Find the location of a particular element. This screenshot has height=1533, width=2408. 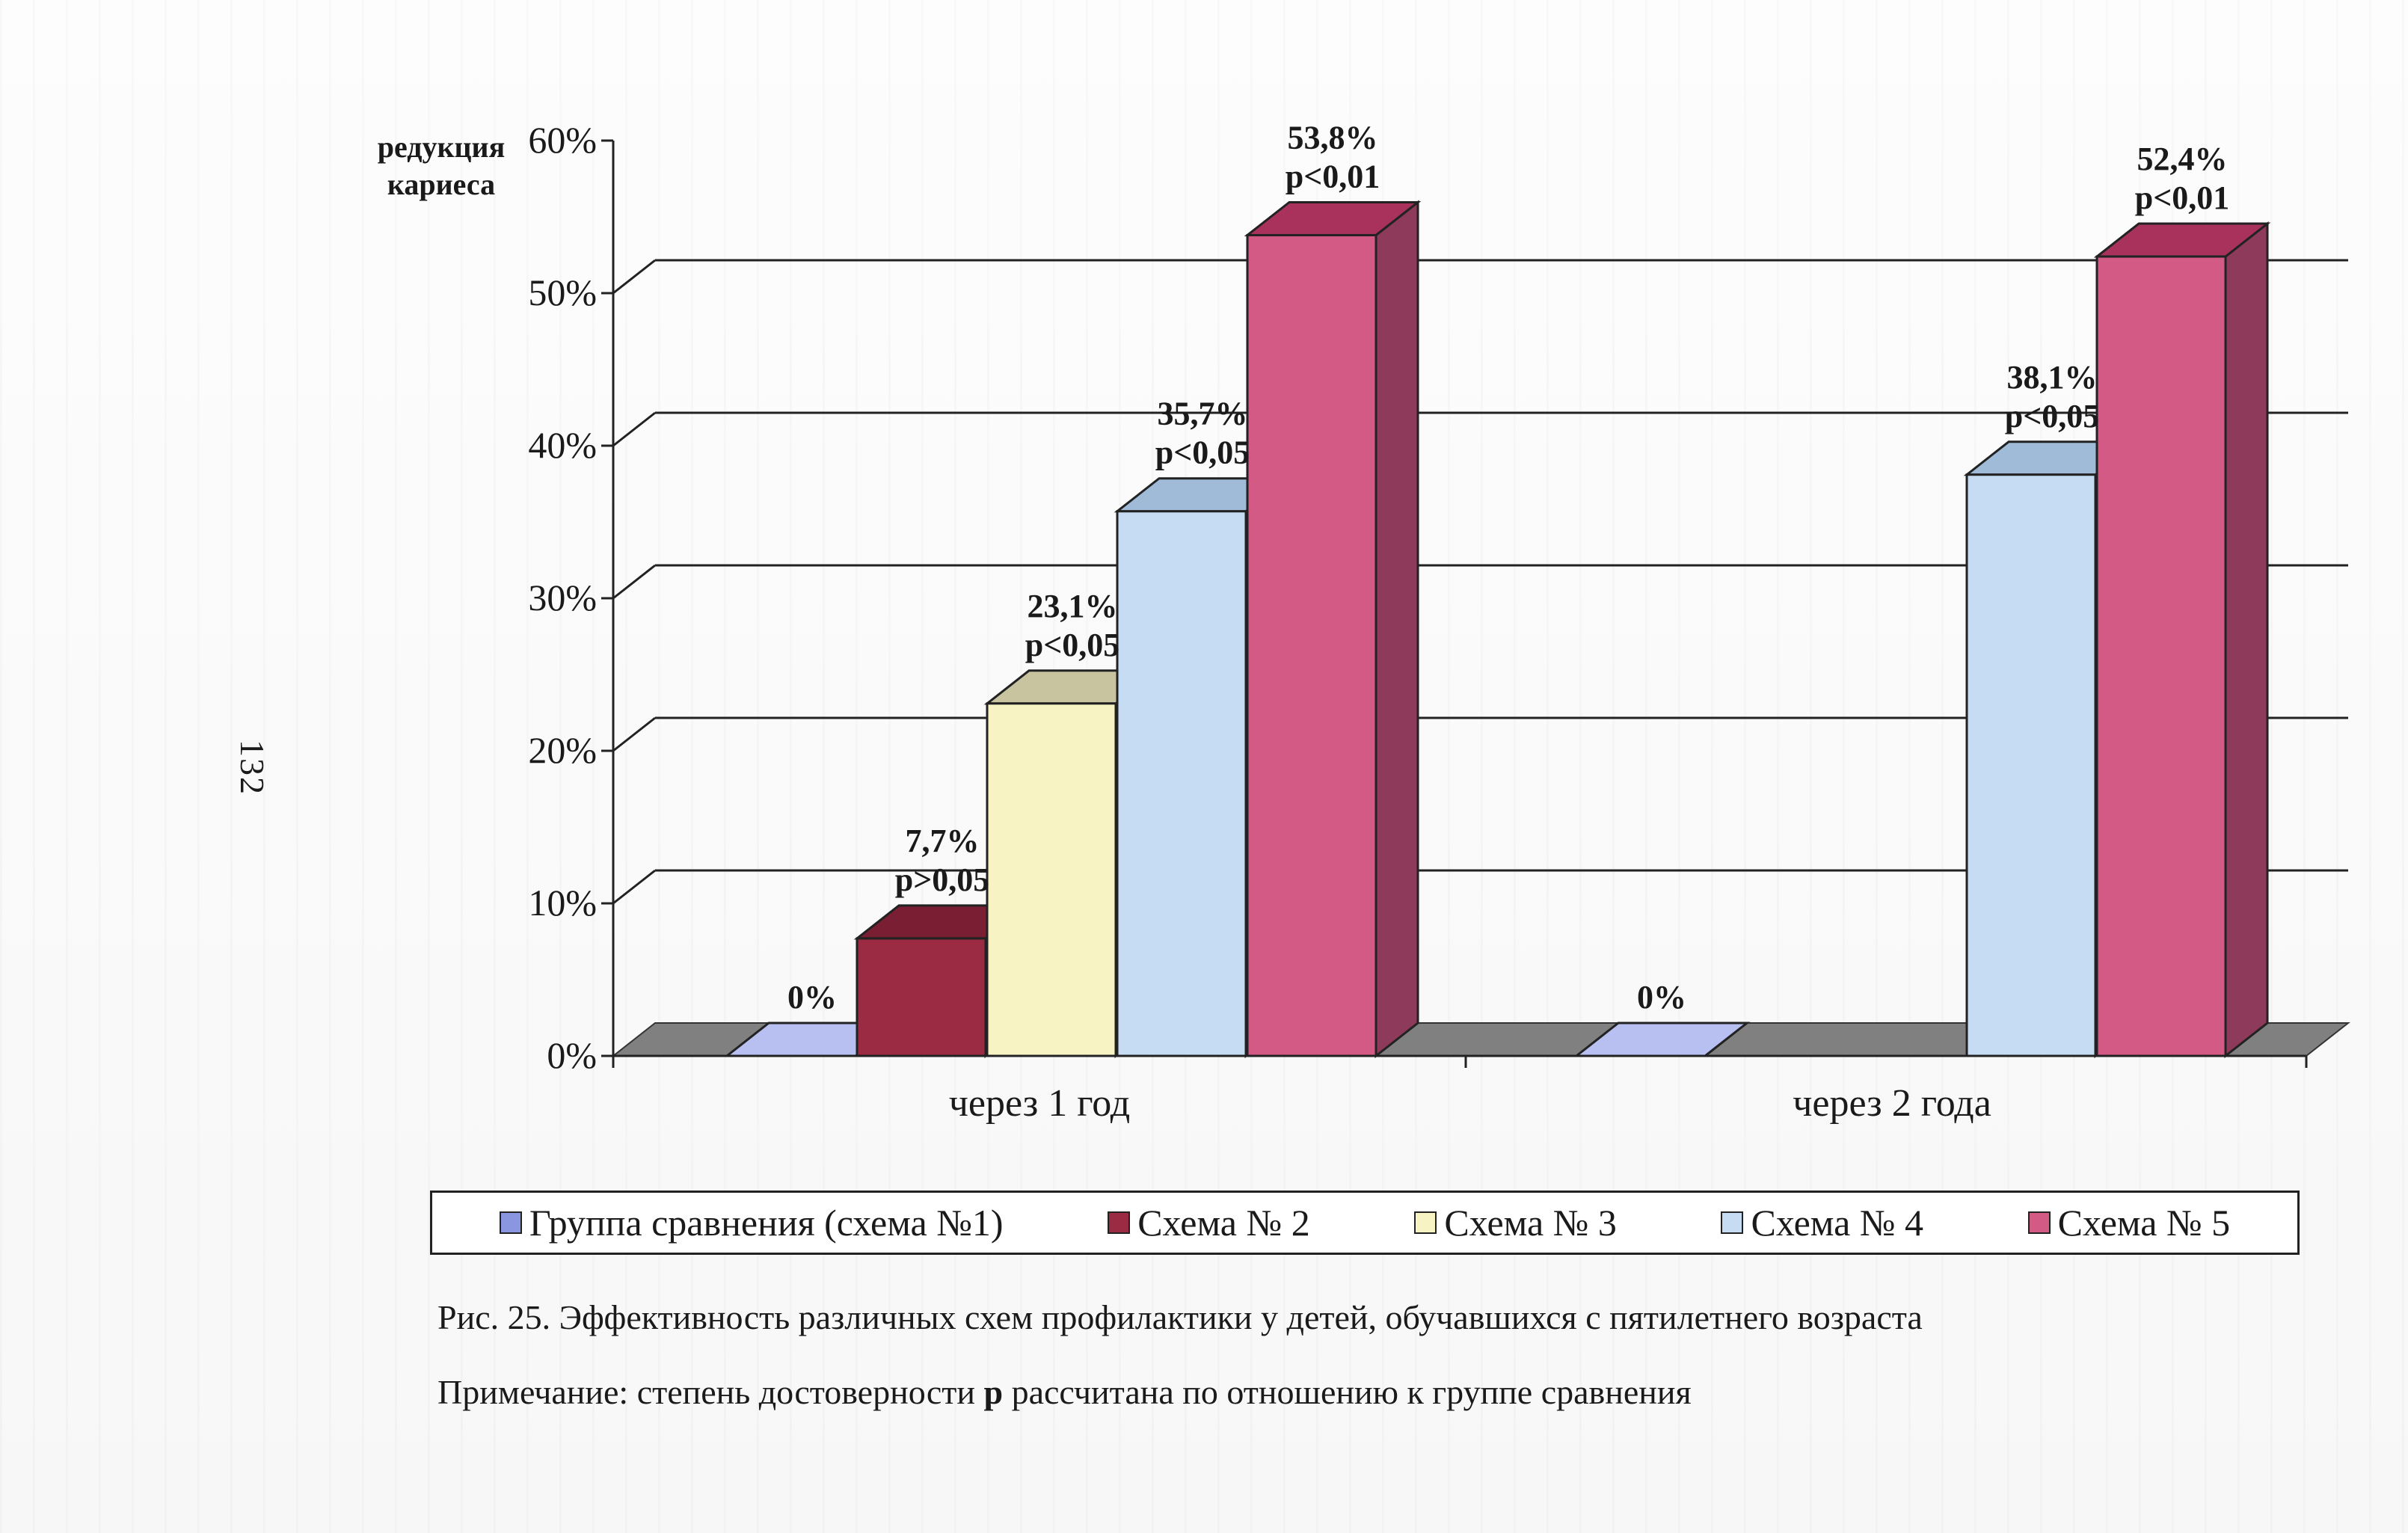

bar-top is located at coordinates (1662, 1039).